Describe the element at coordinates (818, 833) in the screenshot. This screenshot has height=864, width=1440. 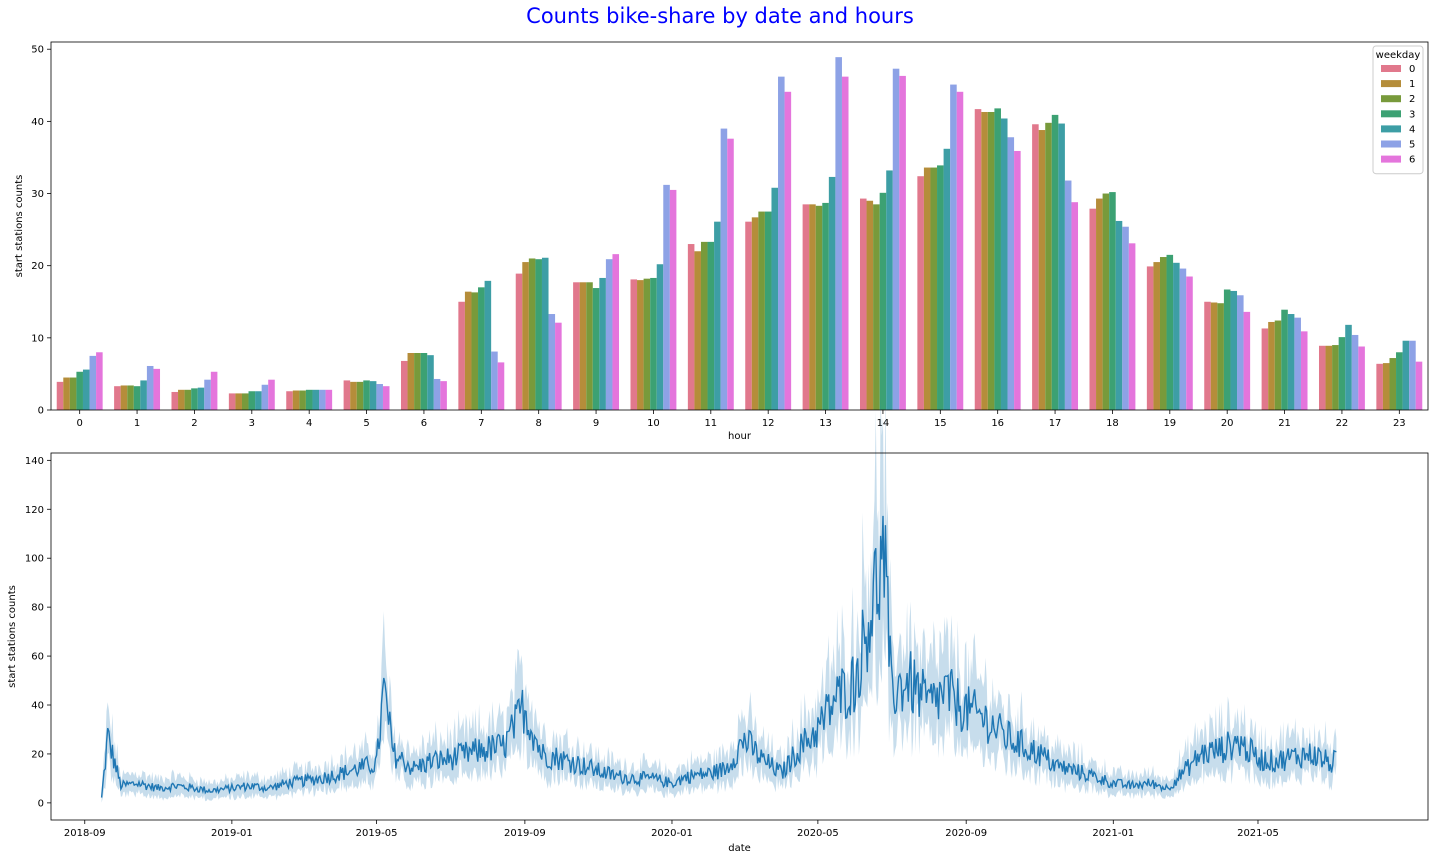
I see `line-x-tick-label: 2020-05` at that location.